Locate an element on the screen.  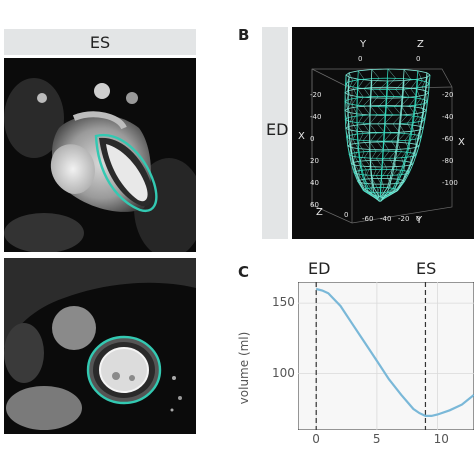
tick-left: 60 is located at coordinates (314, 205).